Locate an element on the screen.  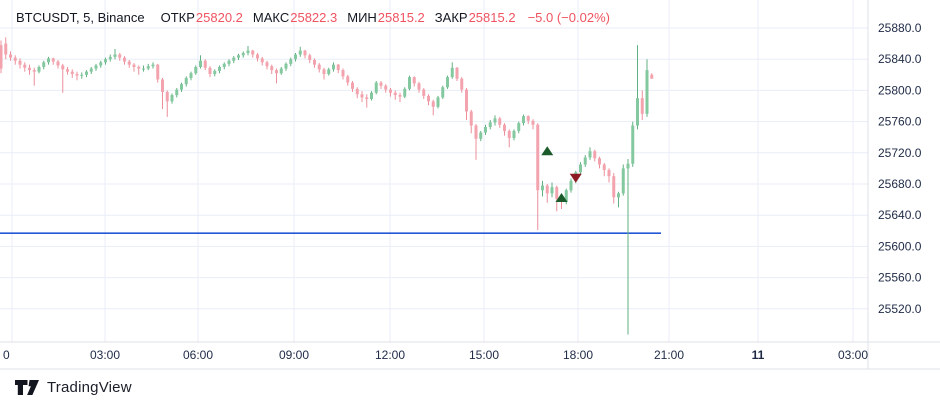
price-axis-label: 25680.0 is located at coordinates (900, 184).